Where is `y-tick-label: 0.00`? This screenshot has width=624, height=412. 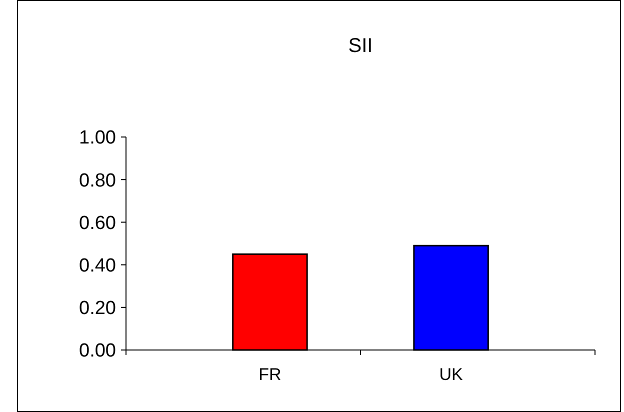 y-tick-label: 0.00 is located at coordinates (97, 351).